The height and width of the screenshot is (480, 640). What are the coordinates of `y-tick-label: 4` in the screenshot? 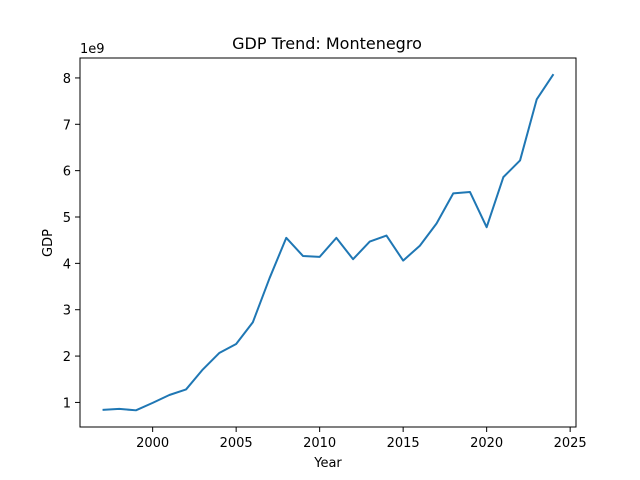 It's located at (67, 264).